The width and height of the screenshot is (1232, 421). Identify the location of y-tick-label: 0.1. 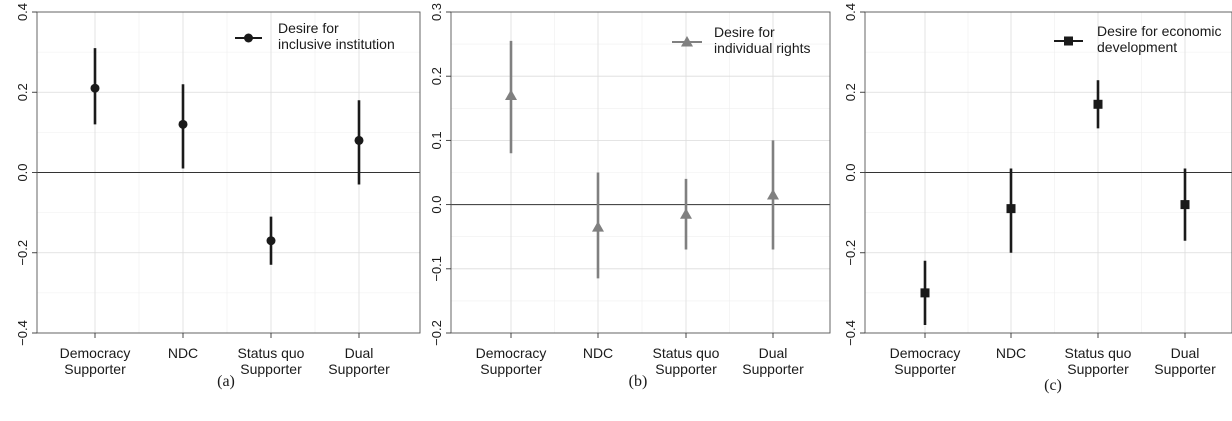
(436, 140).